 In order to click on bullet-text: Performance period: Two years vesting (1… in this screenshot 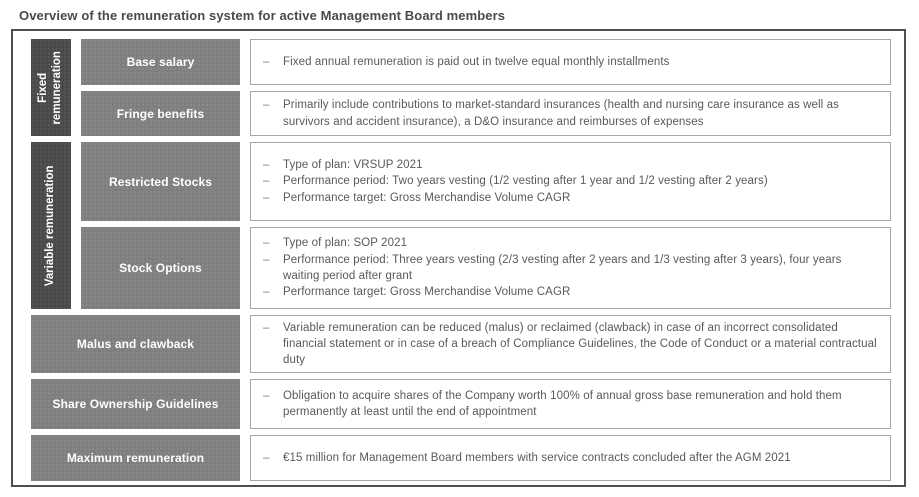, I will do `click(525, 181)`.